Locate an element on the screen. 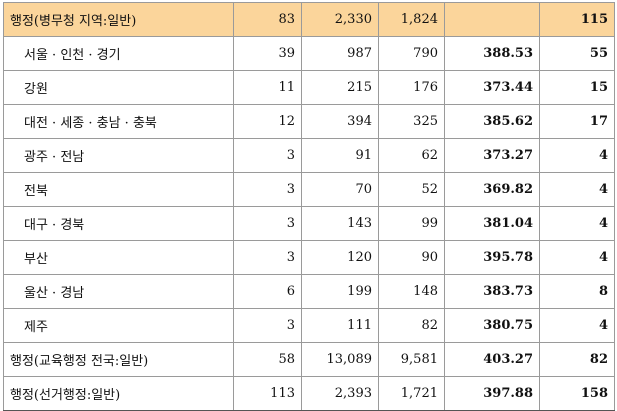 The height and width of the screenshot is (411, 617). examinees-cell: 148 is located at coordinates (411, 291).